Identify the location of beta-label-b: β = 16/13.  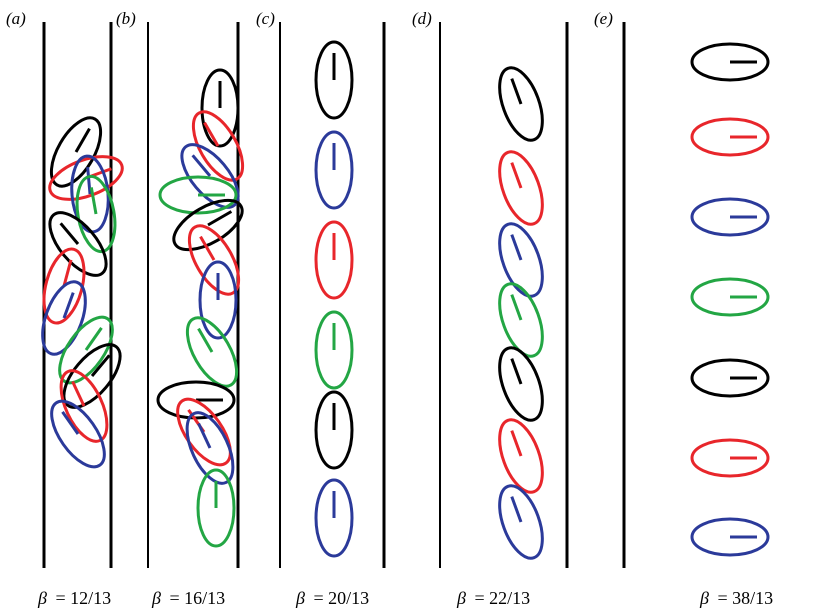
(188, 598).